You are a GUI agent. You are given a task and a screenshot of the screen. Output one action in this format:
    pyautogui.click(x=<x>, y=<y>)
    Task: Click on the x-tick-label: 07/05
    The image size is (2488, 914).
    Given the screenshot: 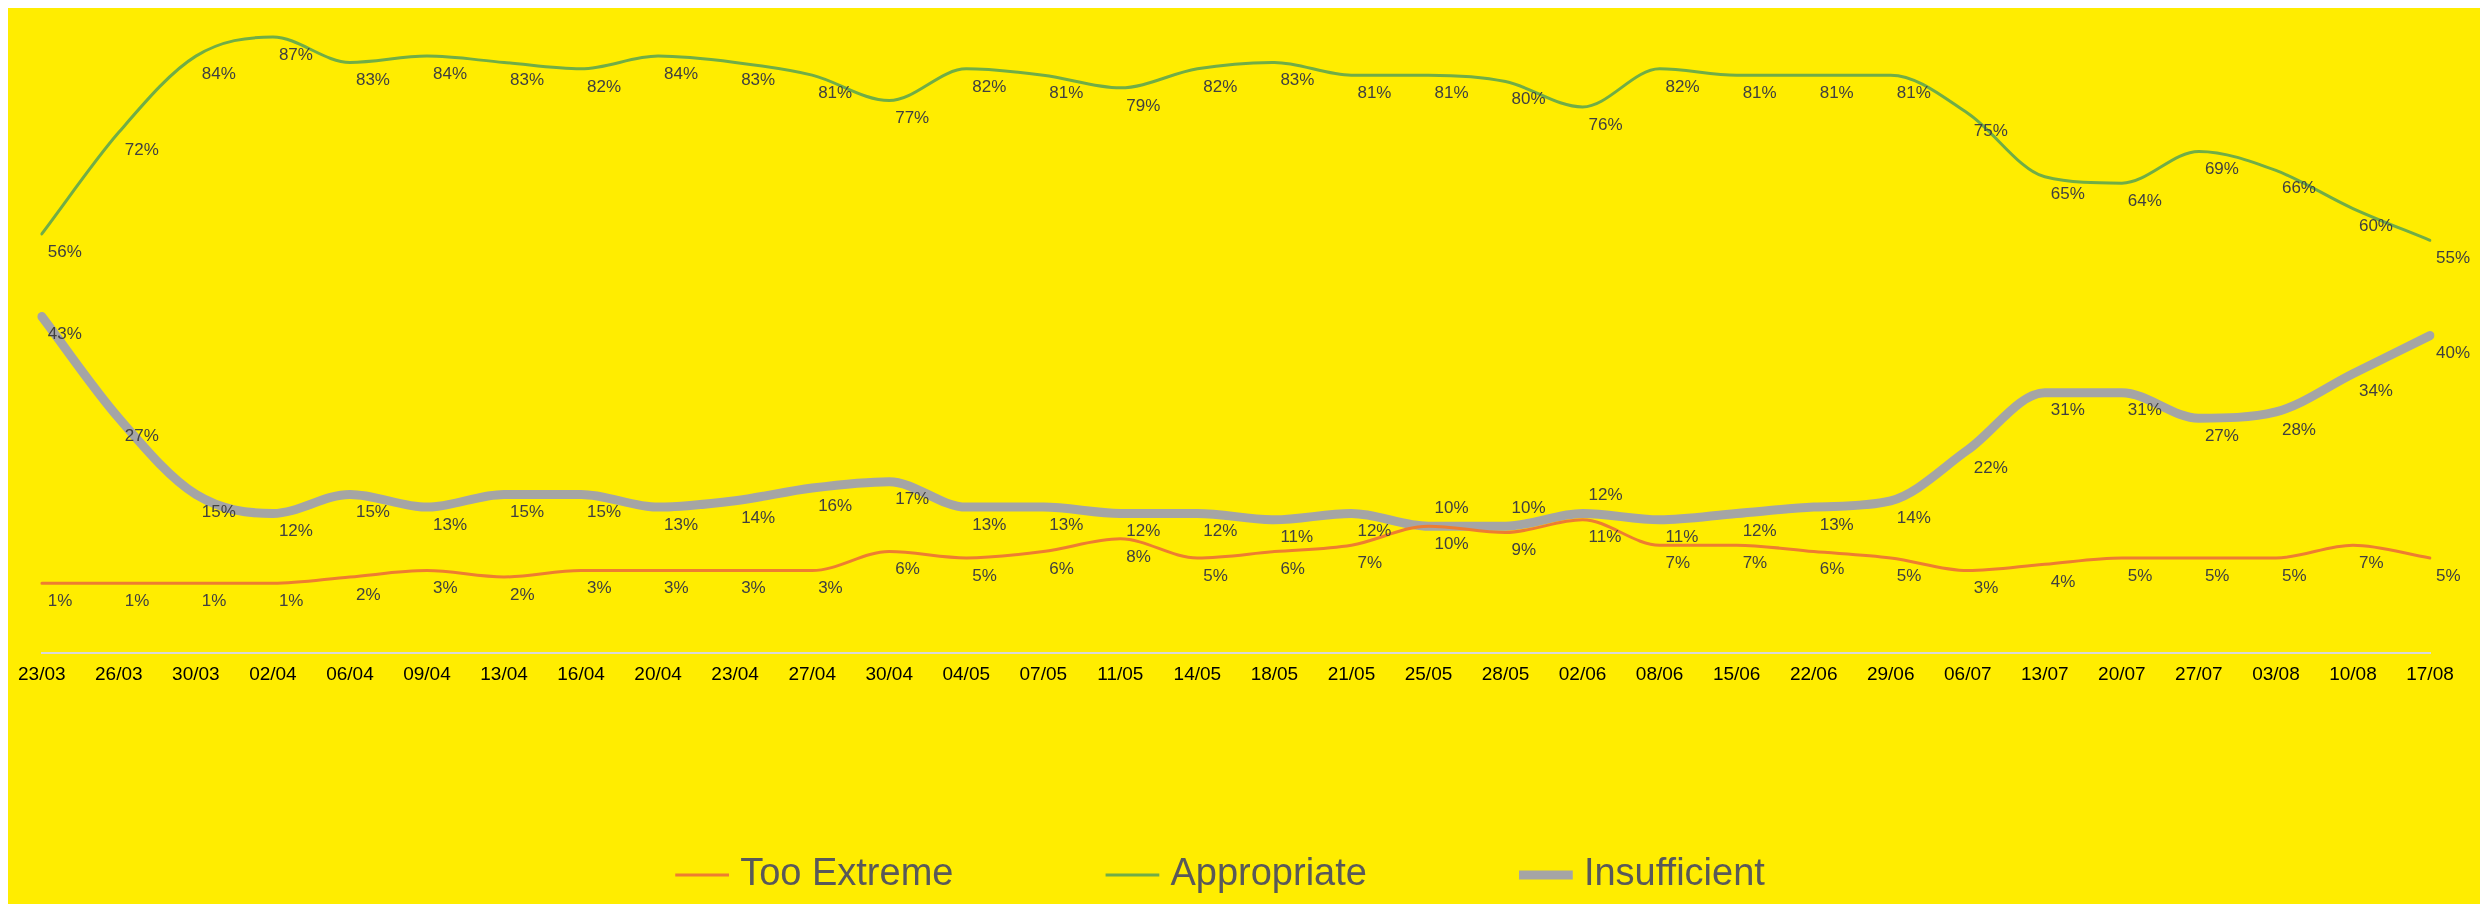 What is the action you would take?
    pyautogui.click(x=1043, y=673)
    